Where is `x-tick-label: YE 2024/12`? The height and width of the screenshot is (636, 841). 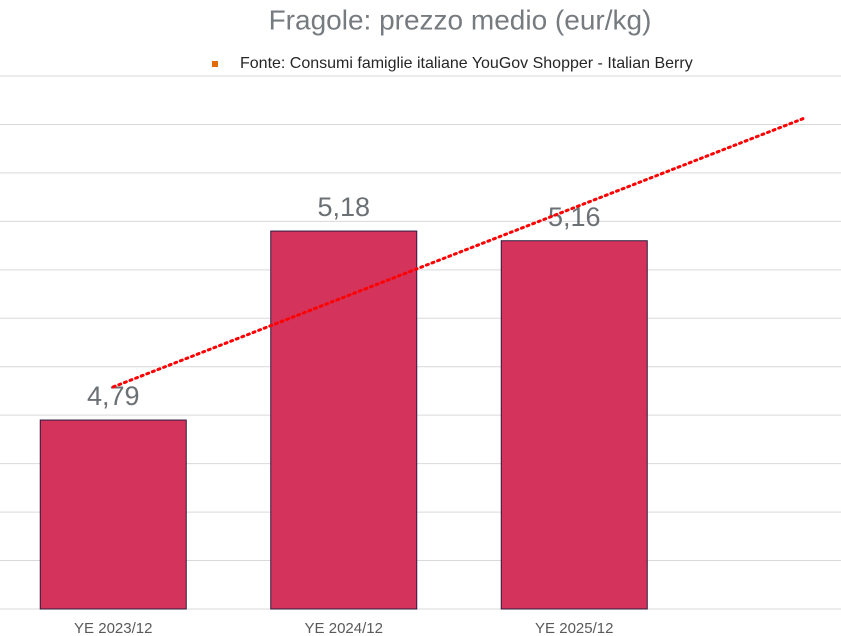
x-tick-label: YE 2024/12 is located at coordinates (344, 628).